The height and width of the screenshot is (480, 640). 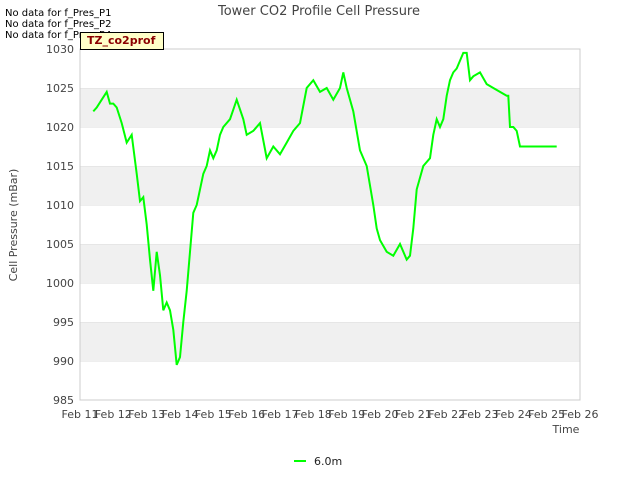 What do you see at coordinates (58, 24) in the screenshot?
I see `no-data-message: No data for f_Pres_P2` at bounding box center [58, 24].